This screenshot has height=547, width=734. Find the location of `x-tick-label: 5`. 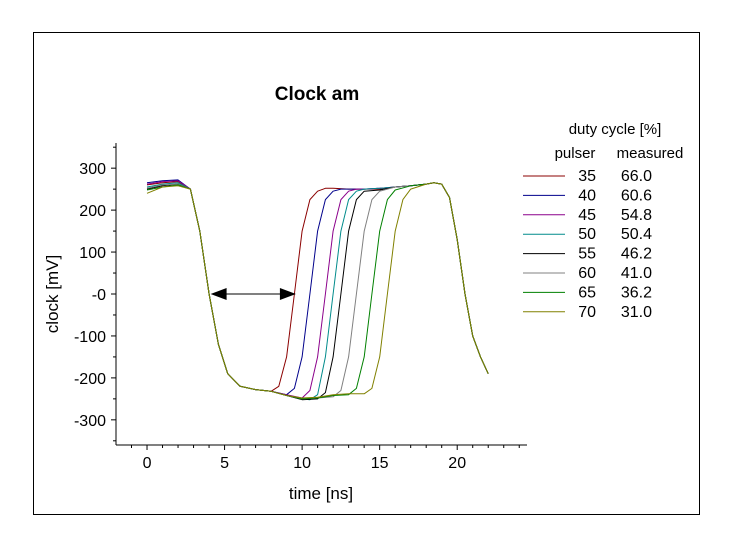

x-tick-label: 5 is located at coordinates (224, 463).